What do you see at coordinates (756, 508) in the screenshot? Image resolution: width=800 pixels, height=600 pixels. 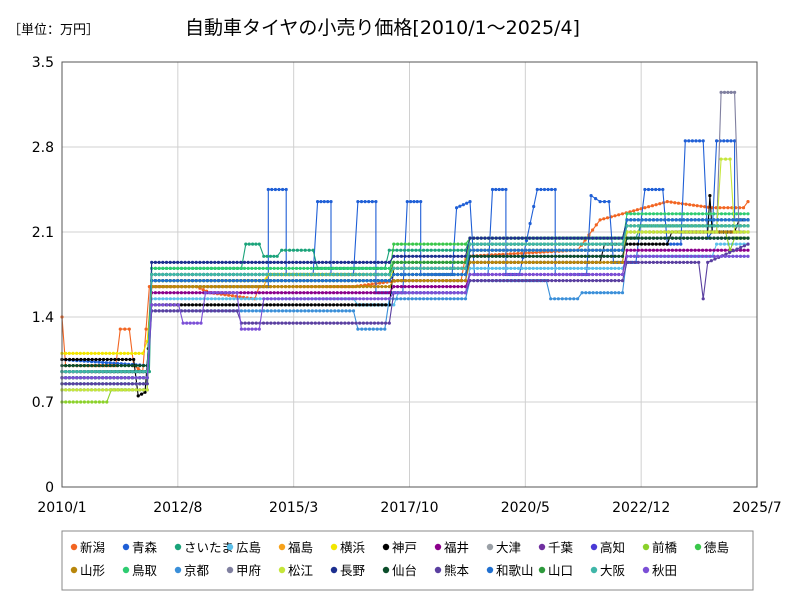 I see `x-tick-label: 2025/7` at bounding box center [756, 508].